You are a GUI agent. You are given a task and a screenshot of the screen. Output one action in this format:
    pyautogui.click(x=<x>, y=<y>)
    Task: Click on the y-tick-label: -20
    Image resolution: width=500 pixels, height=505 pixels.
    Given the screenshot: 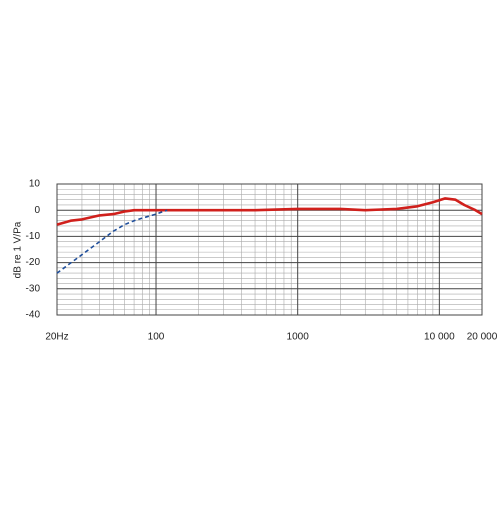 What is the action you would take?
    pyautogui.click(x=33, y=262)
    